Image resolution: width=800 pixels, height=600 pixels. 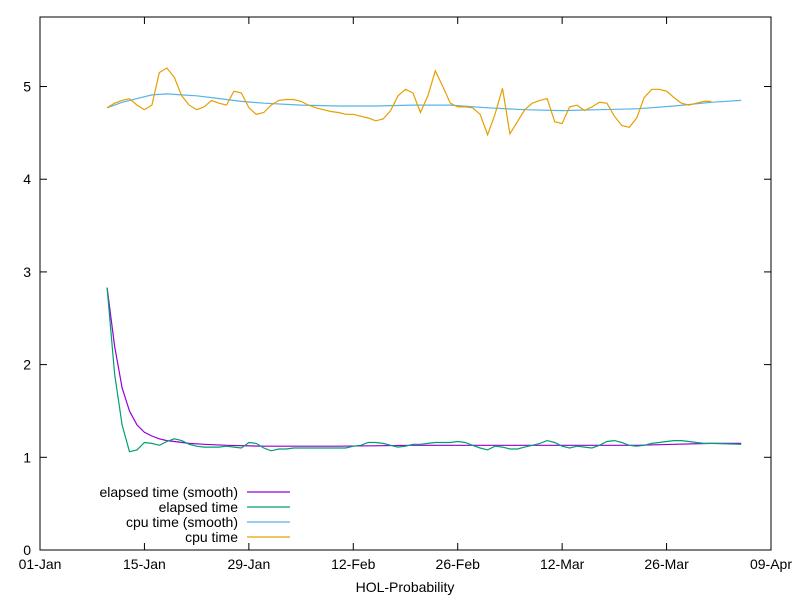 What do you see at coordinates (182, 522) in the screenshot?
I see `legend-label: cpu time (smooth)` at bounding box center [182, 522].